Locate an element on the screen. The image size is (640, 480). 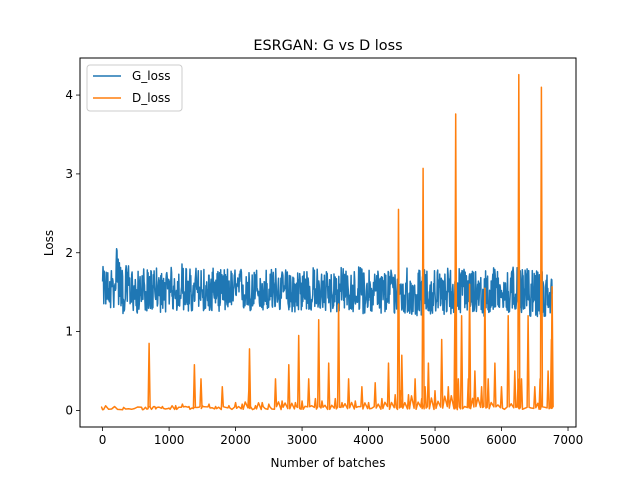
x-axis-label: Number of batches is located at coordinates (328, 463).